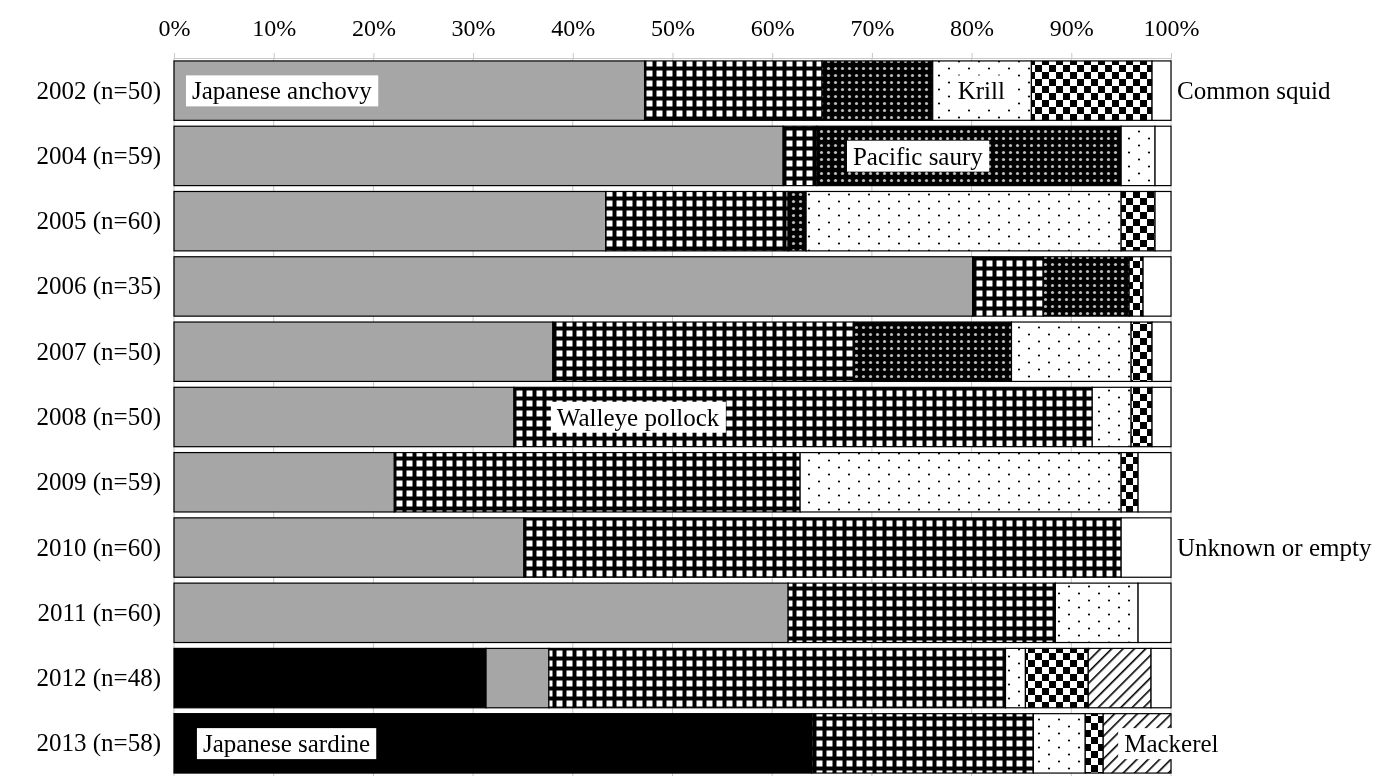 This screenshot has height=776, width=1396. What do you see at coordinates (972, 27) in the screenshot?
I see `x-tick-label: 80%` at bounding box center [972, 27].